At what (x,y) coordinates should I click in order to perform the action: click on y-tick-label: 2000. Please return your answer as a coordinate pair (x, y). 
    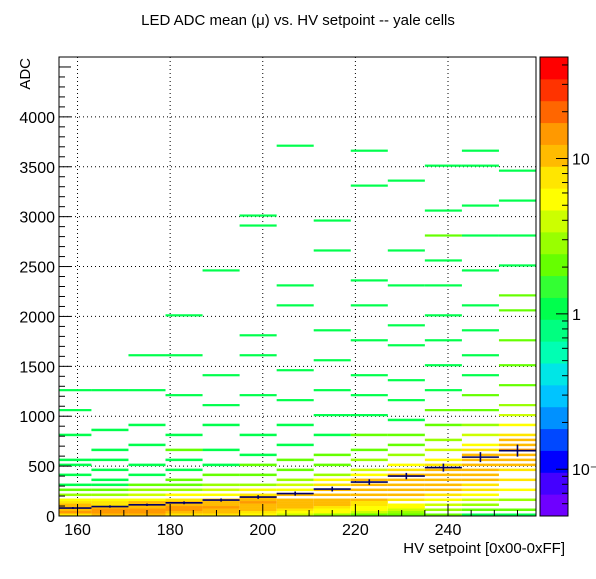
    Looking at the image, I should click on (37, 317).